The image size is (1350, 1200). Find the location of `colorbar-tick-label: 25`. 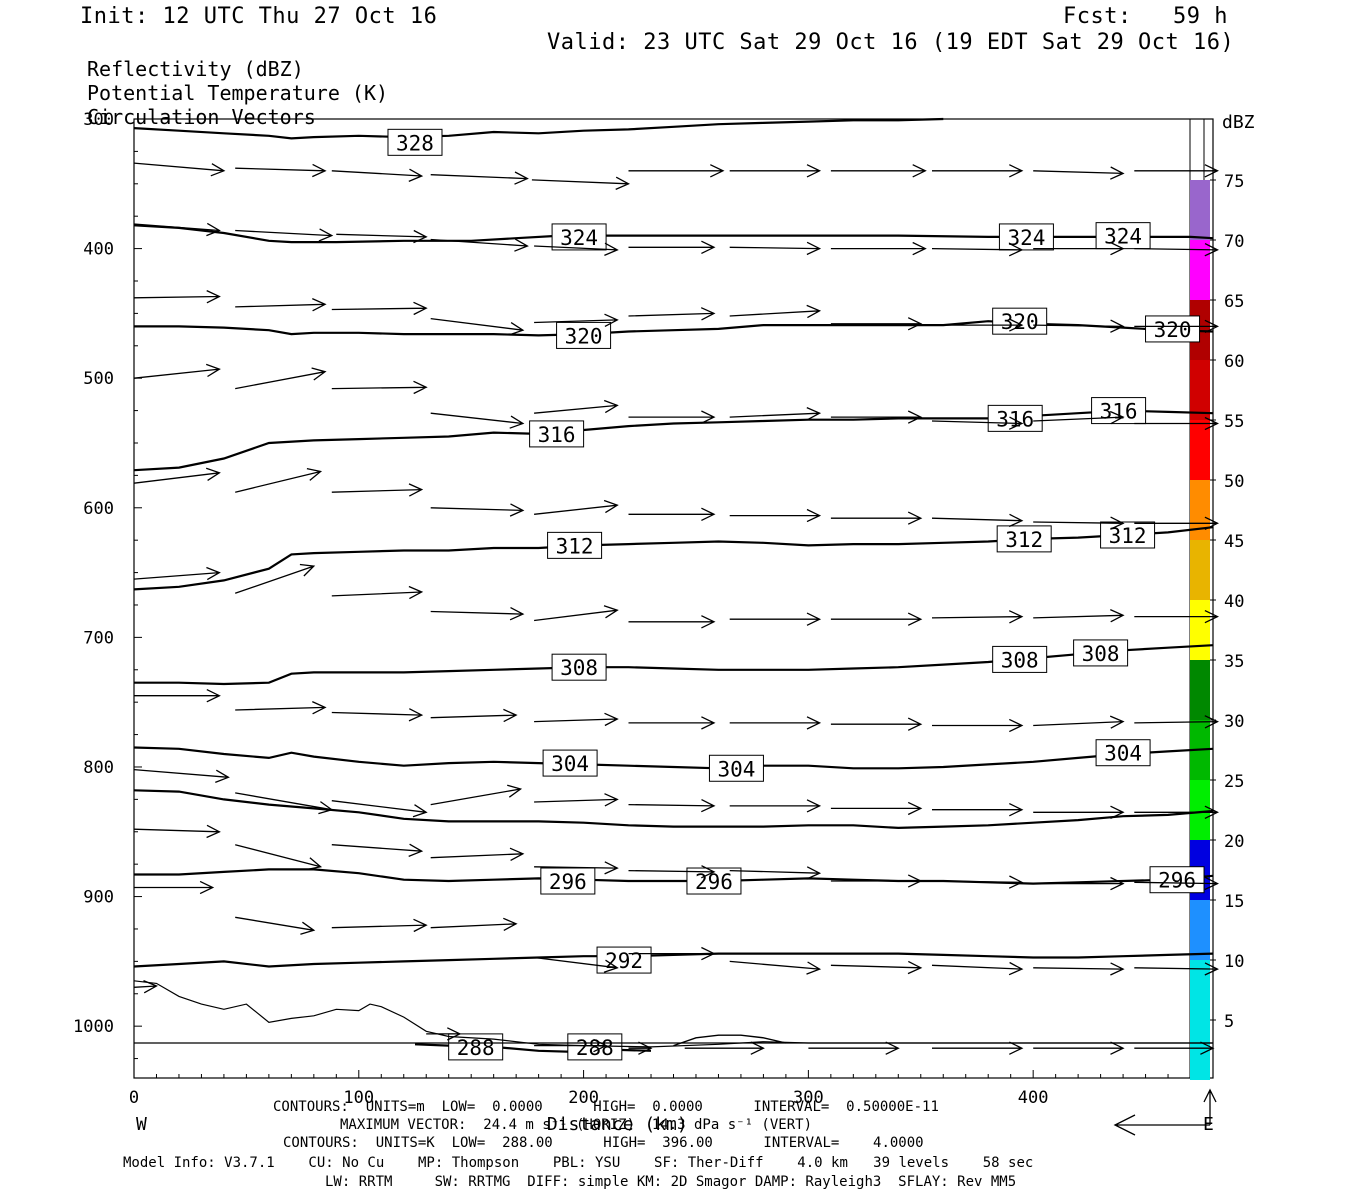

colorbar-tick-label: 25 is located at coordinates (1234, 782).